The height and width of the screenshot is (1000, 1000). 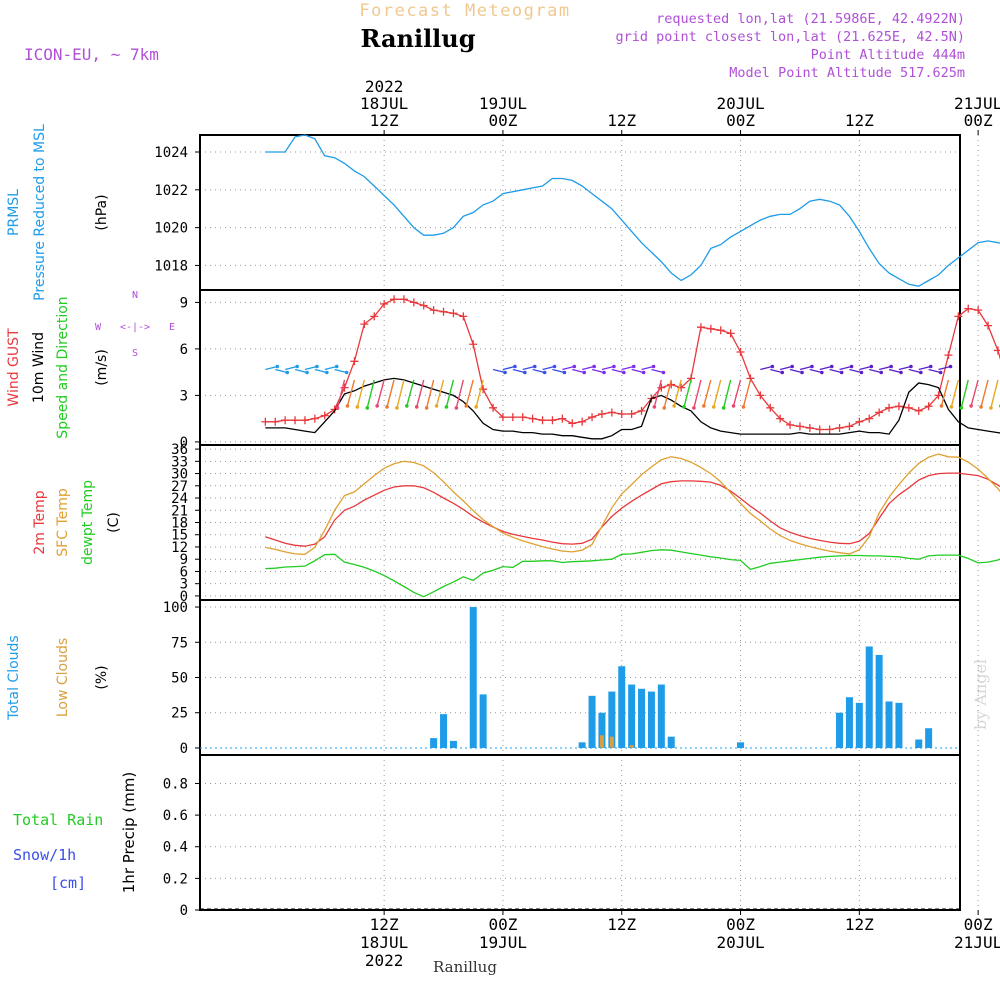 What do you see at coordinates (14, 212) in the screenshot?
I see `side-label: PRMSL` at bounding box center [14, 212].